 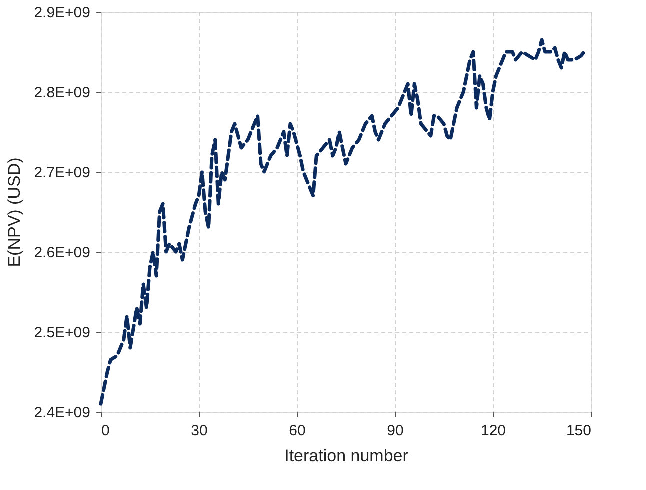 What do you see at coordinates (297, 431) in the screenshot?
I see `x-tick-label: 60` at bounding box center [297, 431].